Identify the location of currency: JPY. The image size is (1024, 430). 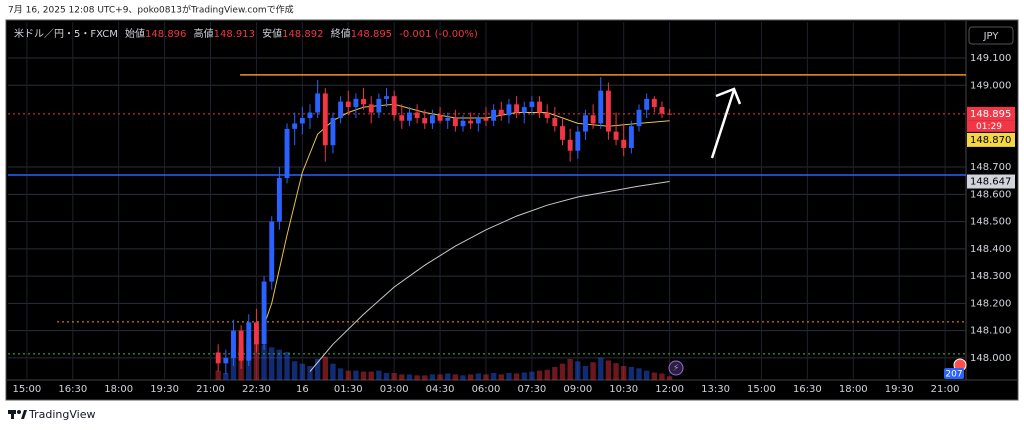
(991, 36).